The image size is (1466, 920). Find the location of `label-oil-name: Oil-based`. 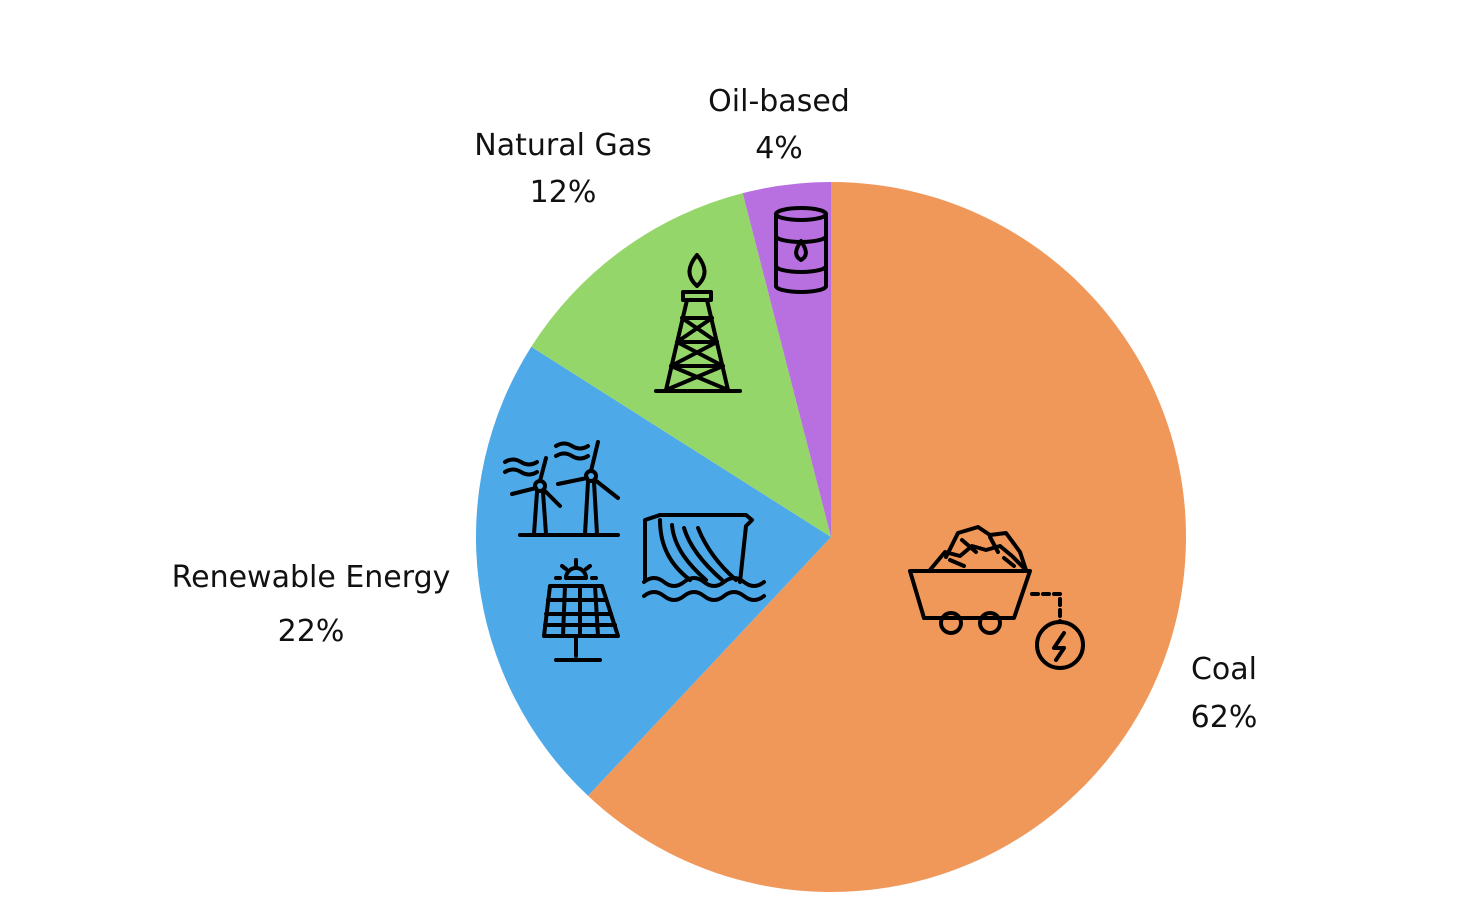

label-oil-name: Oil-based is located at coordinates (779, 101).